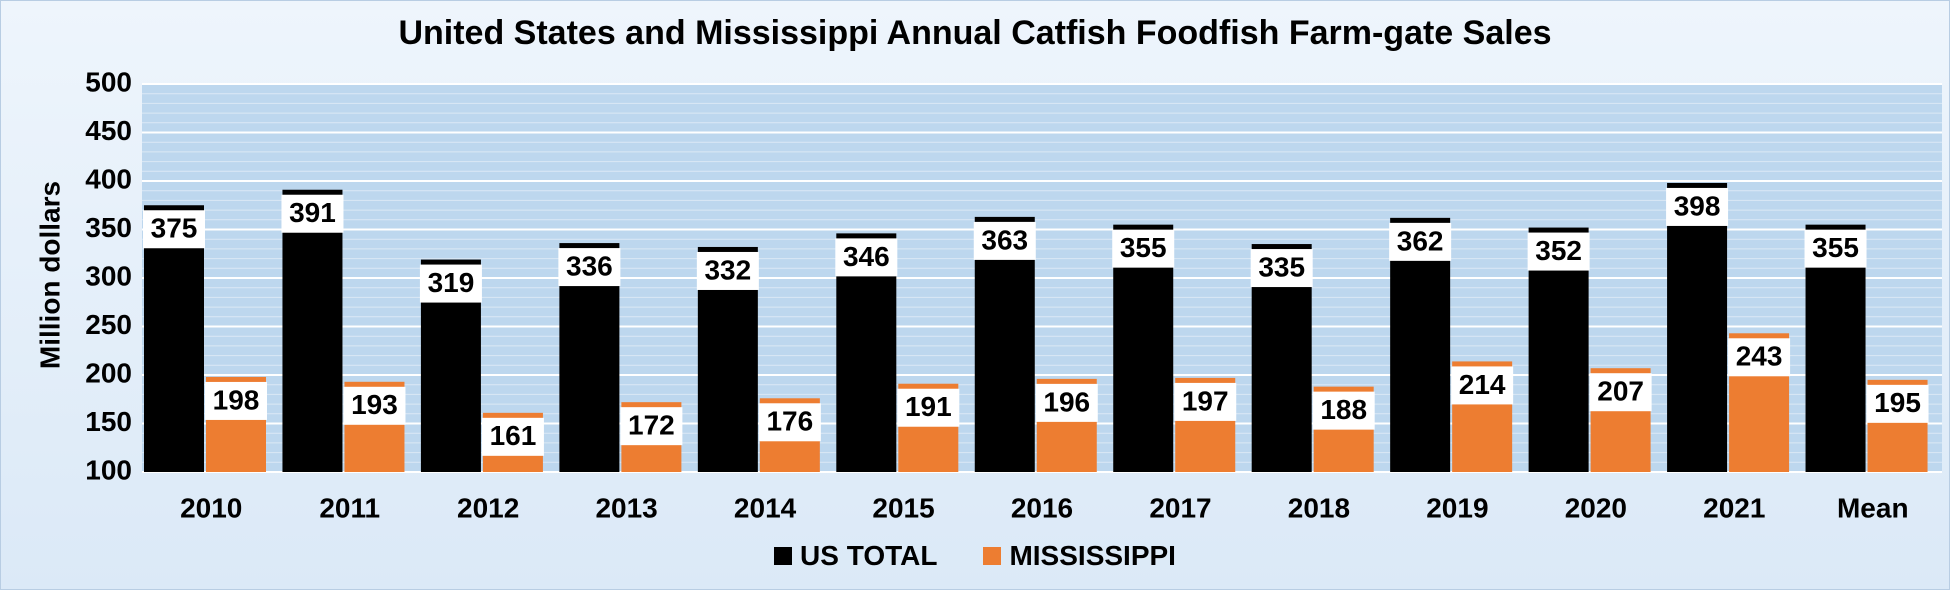 The width and height of the screenshot is (1950, 590). What do you see at coordinates (108, 81) in the screenshot?
I see `y-tick-label: 500` at bounding box center [108, 81].